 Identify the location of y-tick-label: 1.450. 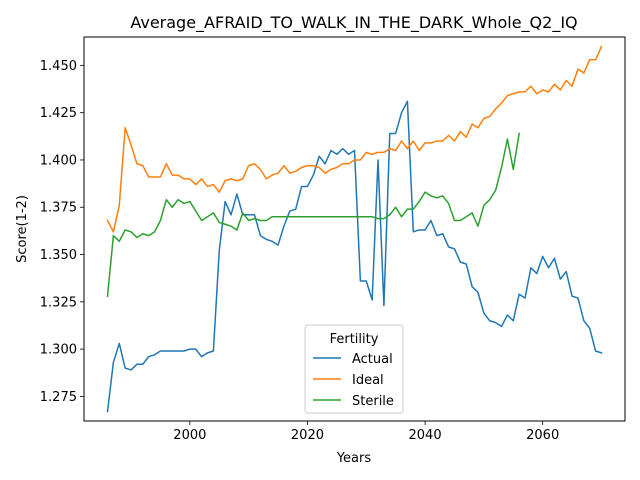
(58, 66).